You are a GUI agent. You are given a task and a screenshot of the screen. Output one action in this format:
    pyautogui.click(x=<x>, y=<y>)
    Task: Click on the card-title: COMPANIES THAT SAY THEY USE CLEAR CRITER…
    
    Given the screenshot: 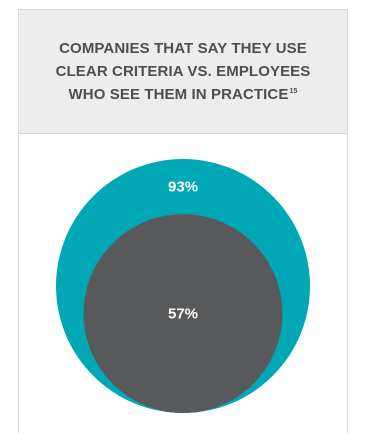 What is the action you would take?
    pyautogui.click(x=183, y=71)
    